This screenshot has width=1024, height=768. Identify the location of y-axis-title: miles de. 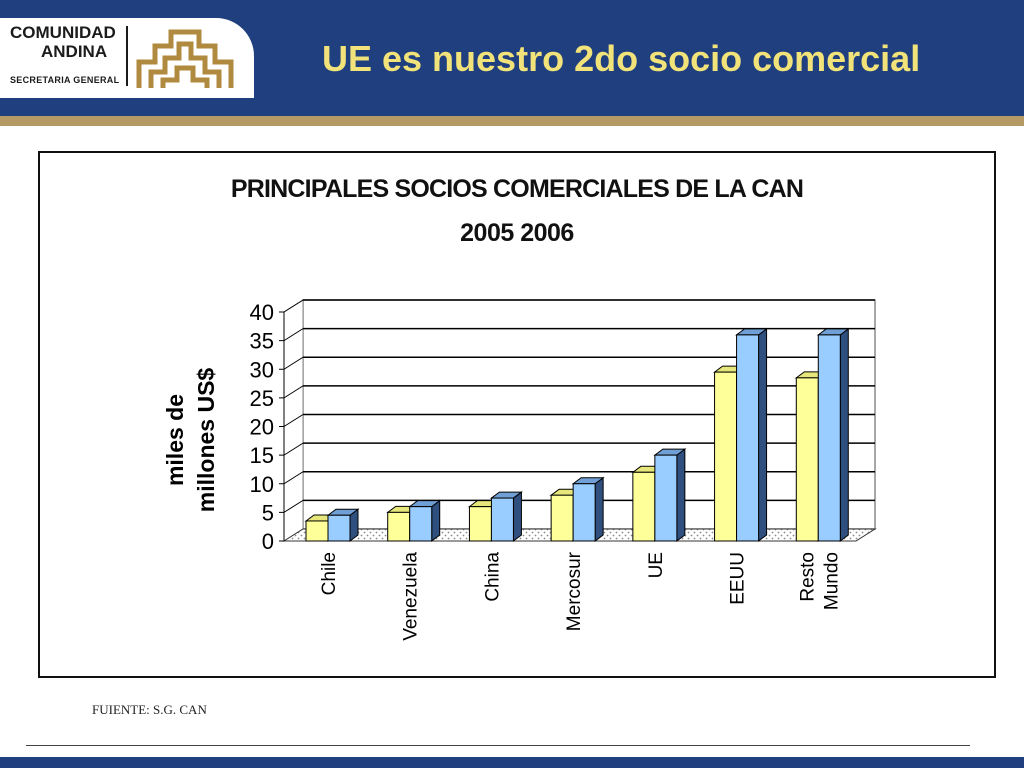
(175, 440).